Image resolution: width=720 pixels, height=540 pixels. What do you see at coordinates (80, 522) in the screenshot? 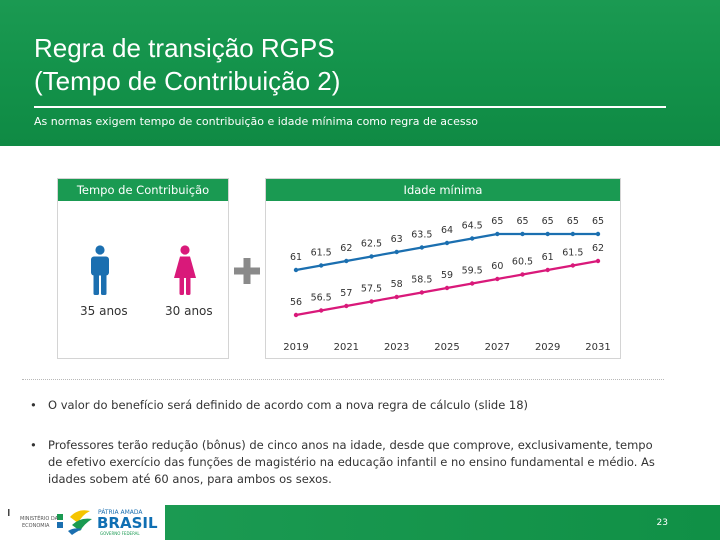
I see `brasil-flag-logo-icon` at bounding box center [80, 522].